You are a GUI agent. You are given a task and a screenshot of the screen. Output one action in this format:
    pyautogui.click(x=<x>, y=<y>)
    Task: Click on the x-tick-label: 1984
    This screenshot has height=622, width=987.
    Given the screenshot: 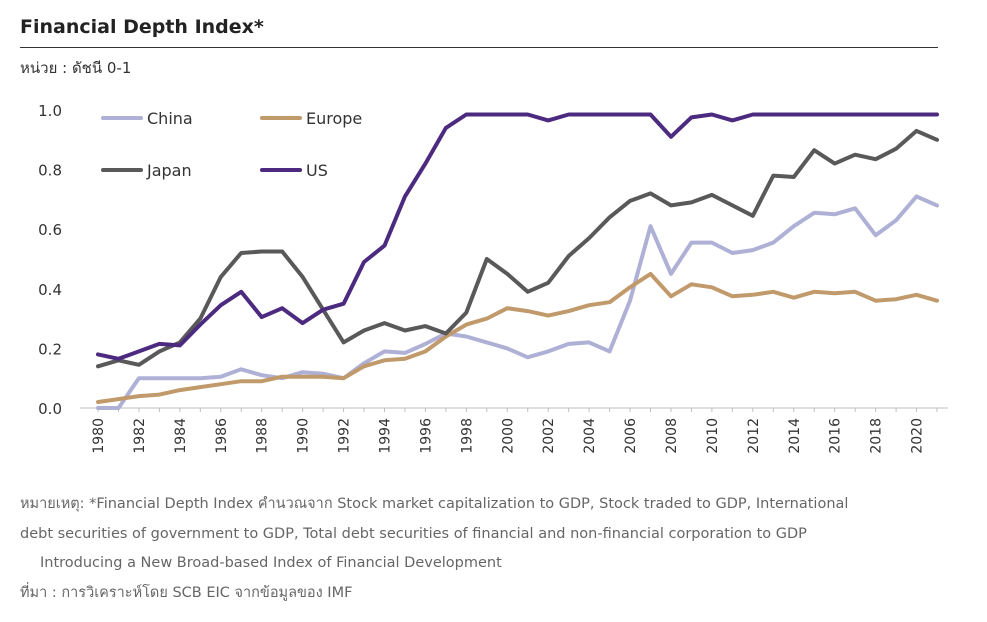 What is the action you would take?
    pyautogui.click(x=181, y=436)
    